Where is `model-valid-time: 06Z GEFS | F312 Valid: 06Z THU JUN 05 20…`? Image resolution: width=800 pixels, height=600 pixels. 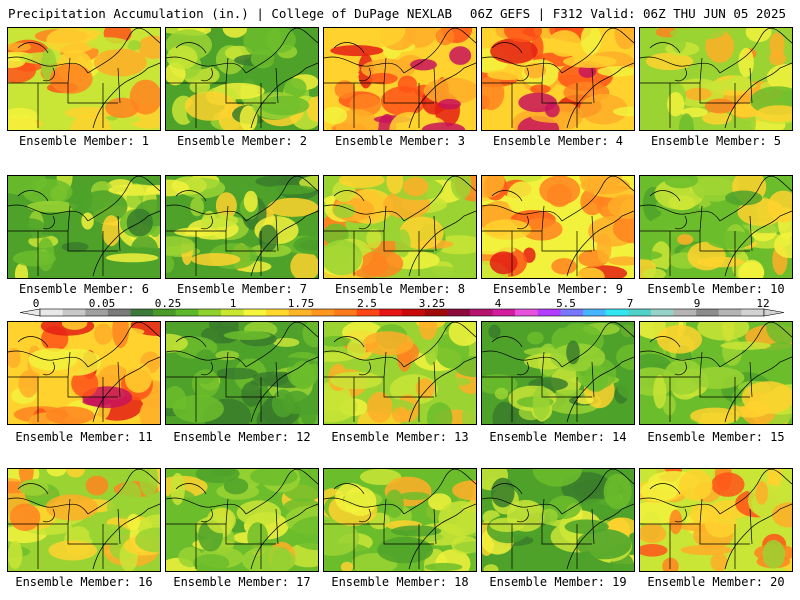
model-valid-time: 06Z GEFS | F312 Valid: 06Z THU JUN 05 20… is located at coordinates (627, 13).